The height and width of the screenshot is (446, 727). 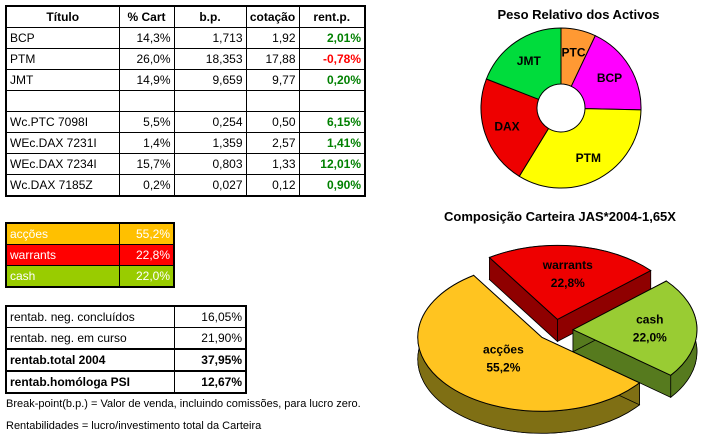 What do you see at coordinates (332, 185) in the screenshot?
I see `cell-rent: 0,90%` at bounding box center [332, 185].